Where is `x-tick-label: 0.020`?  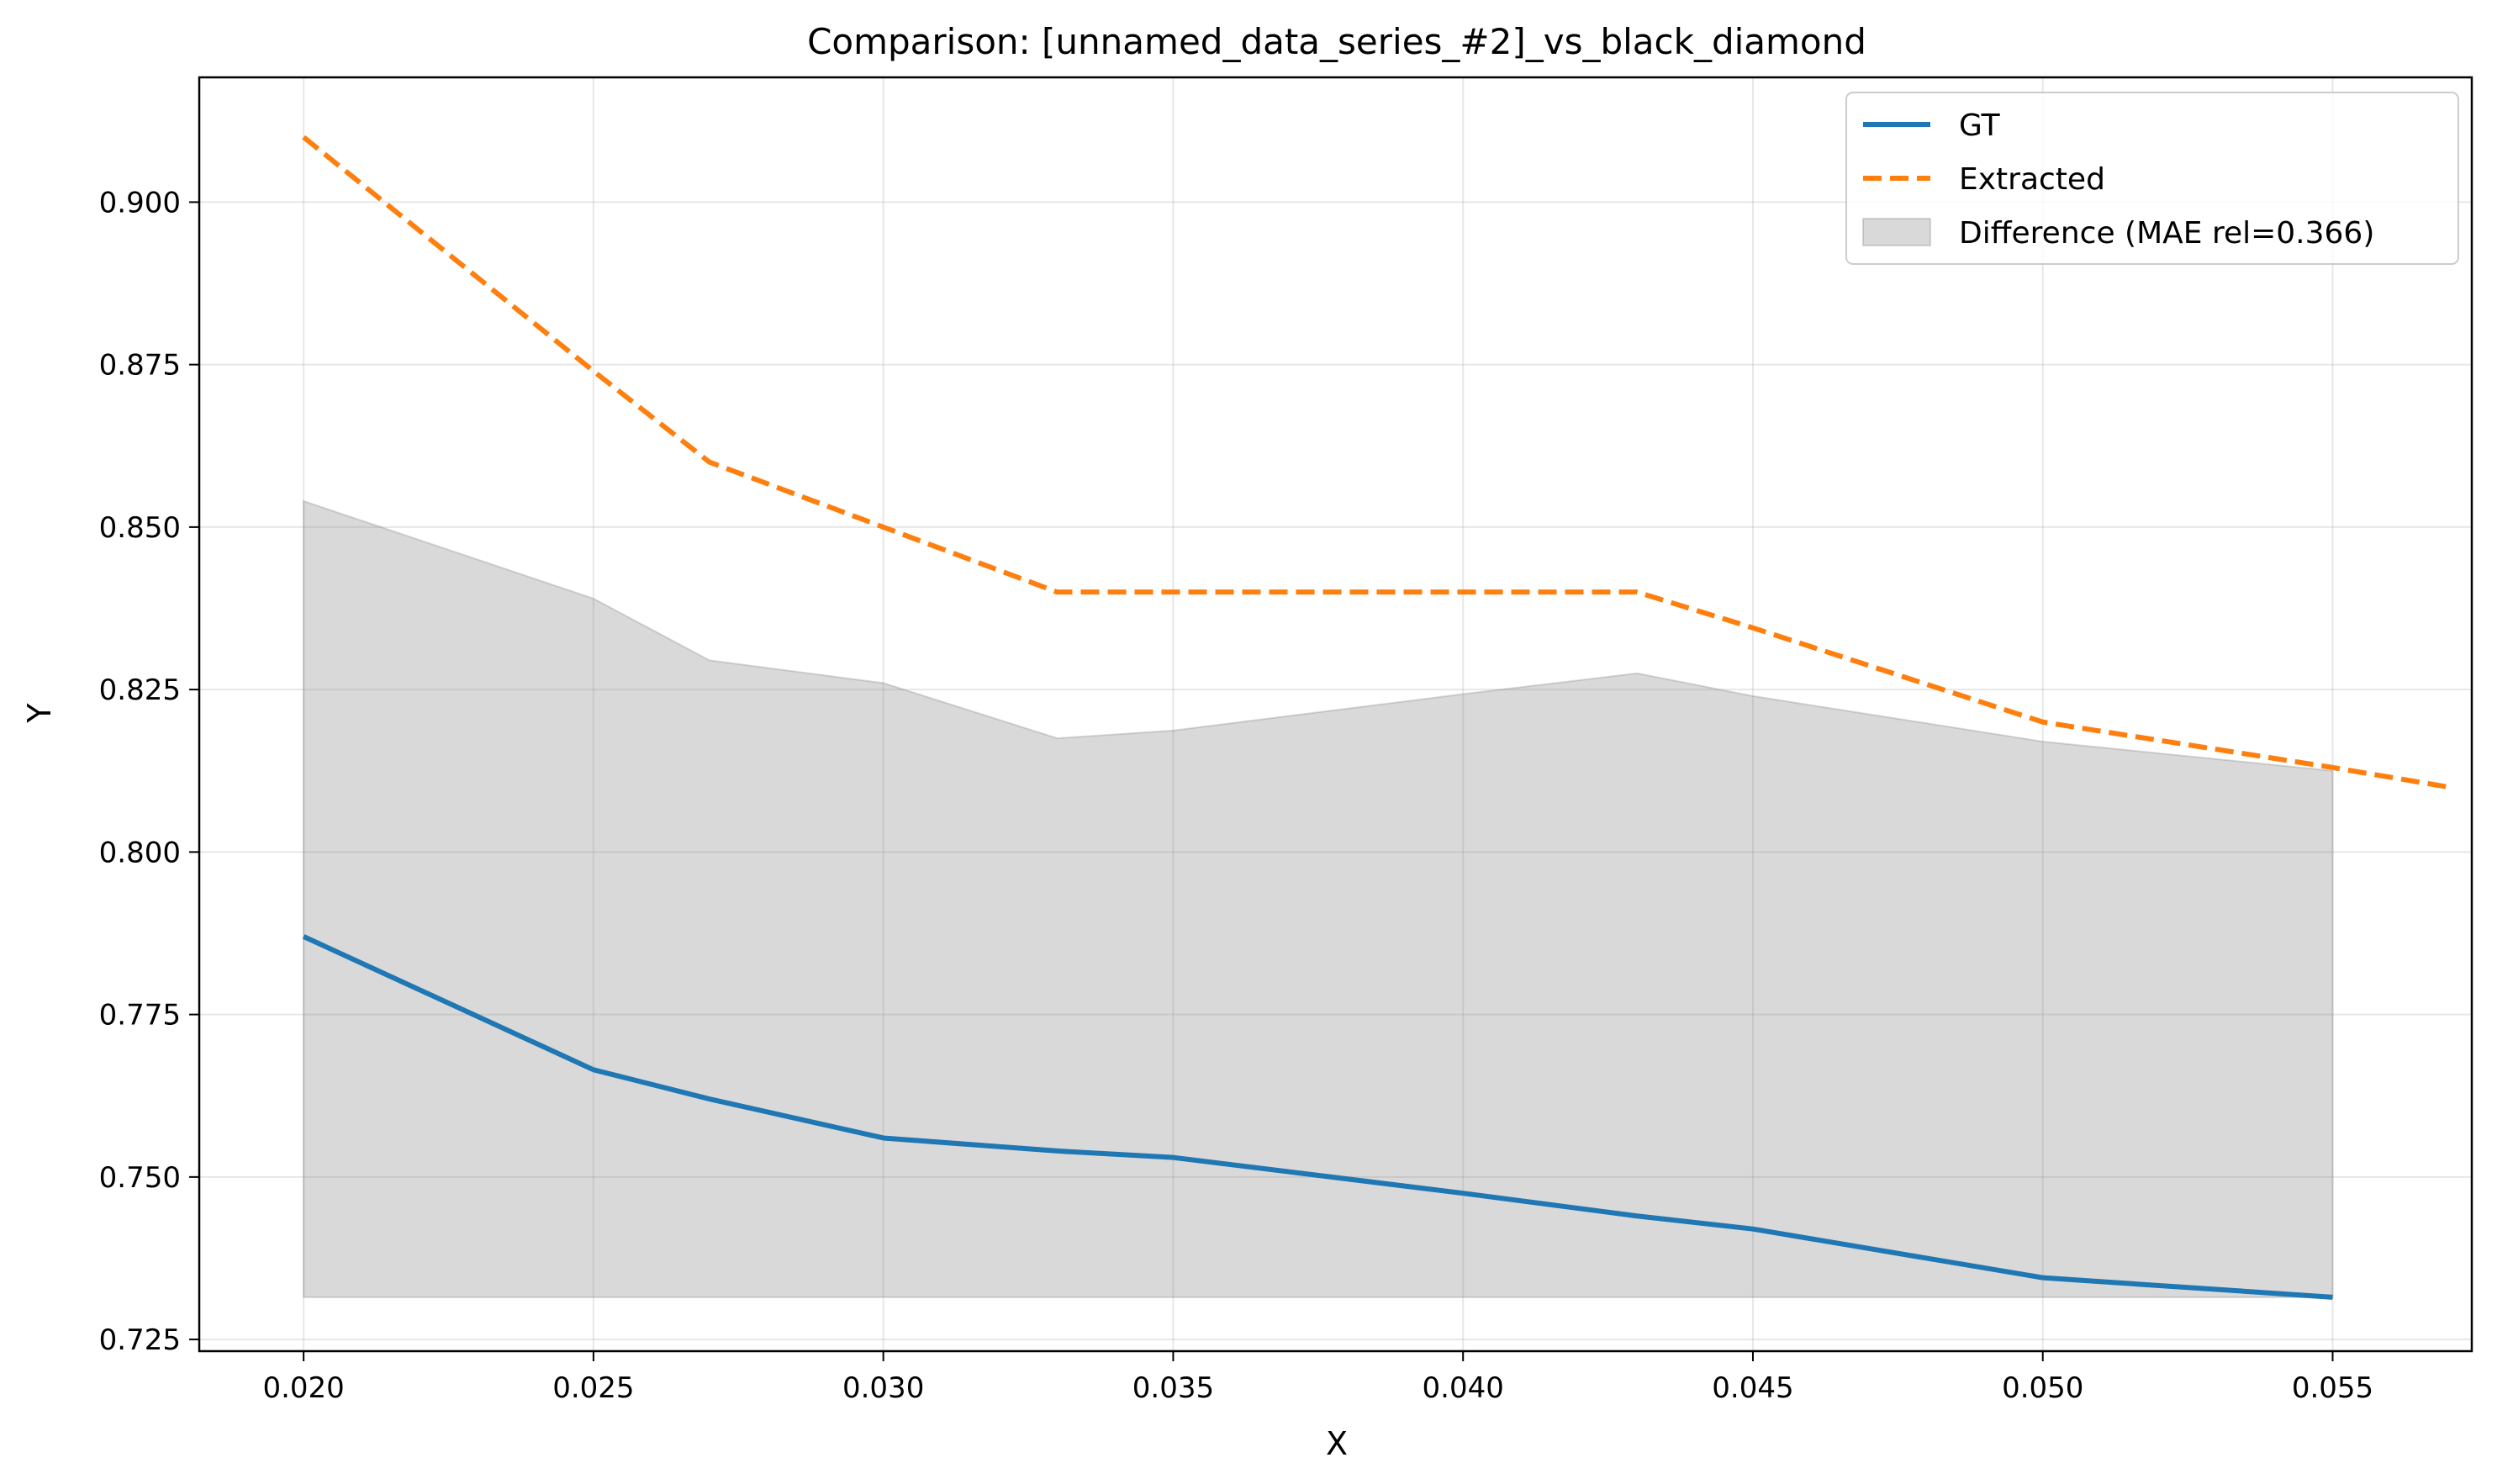
x-tick-label: 0.020 is located at coordinates (303, 1388).